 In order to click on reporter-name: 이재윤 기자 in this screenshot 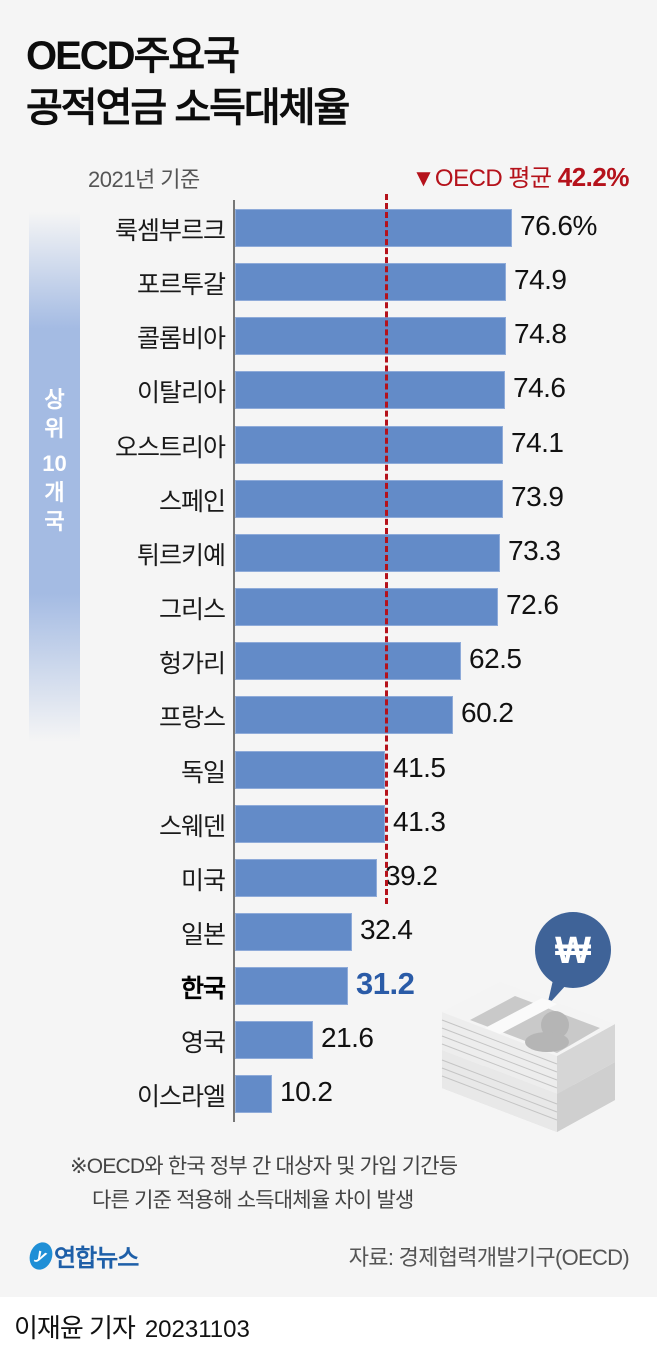, I will do `click(75, 1328)`.